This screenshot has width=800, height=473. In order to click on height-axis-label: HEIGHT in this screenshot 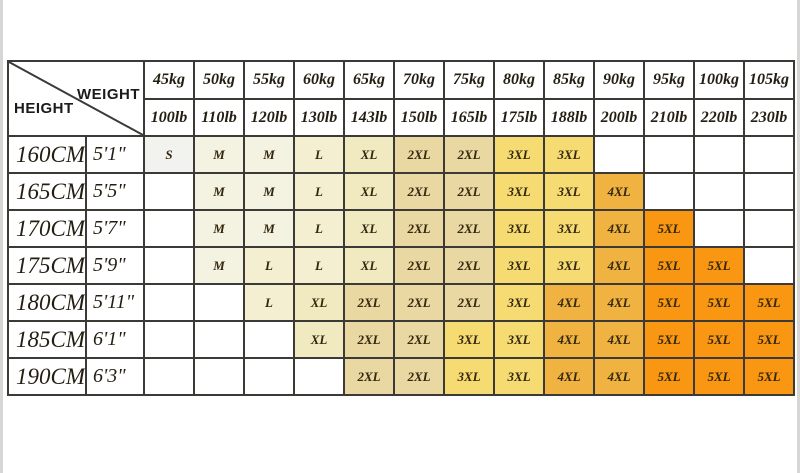, I will do `click(44, 108)`.